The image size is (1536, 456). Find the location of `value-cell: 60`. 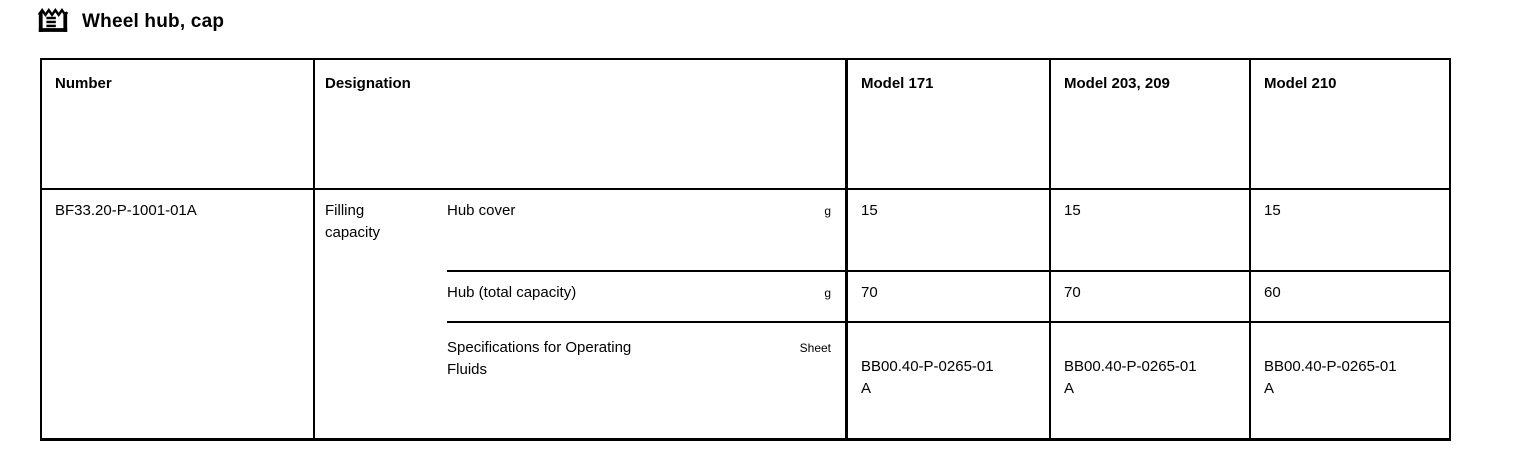

value-cell: 60 is located at coordinates (1350, 297).